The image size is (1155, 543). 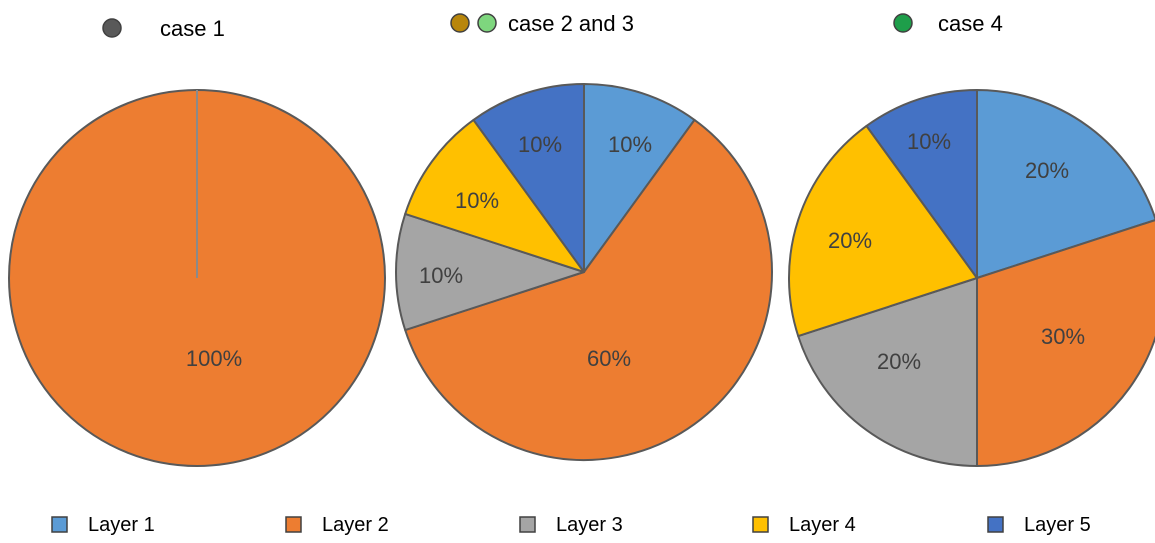 I want to click on pie-3-data-label-layer-3: 20%, so click(x=899, y=361).